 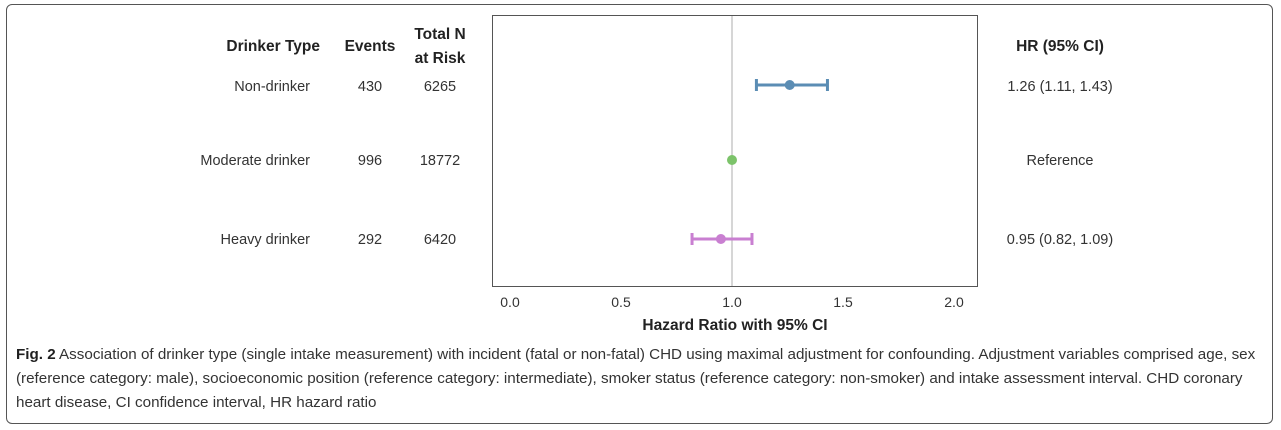 What do you see at coordinates (273, 46) in the screenshot?
I see `header-drinker-type: Drinker Type` at bounding box center [273, 46].